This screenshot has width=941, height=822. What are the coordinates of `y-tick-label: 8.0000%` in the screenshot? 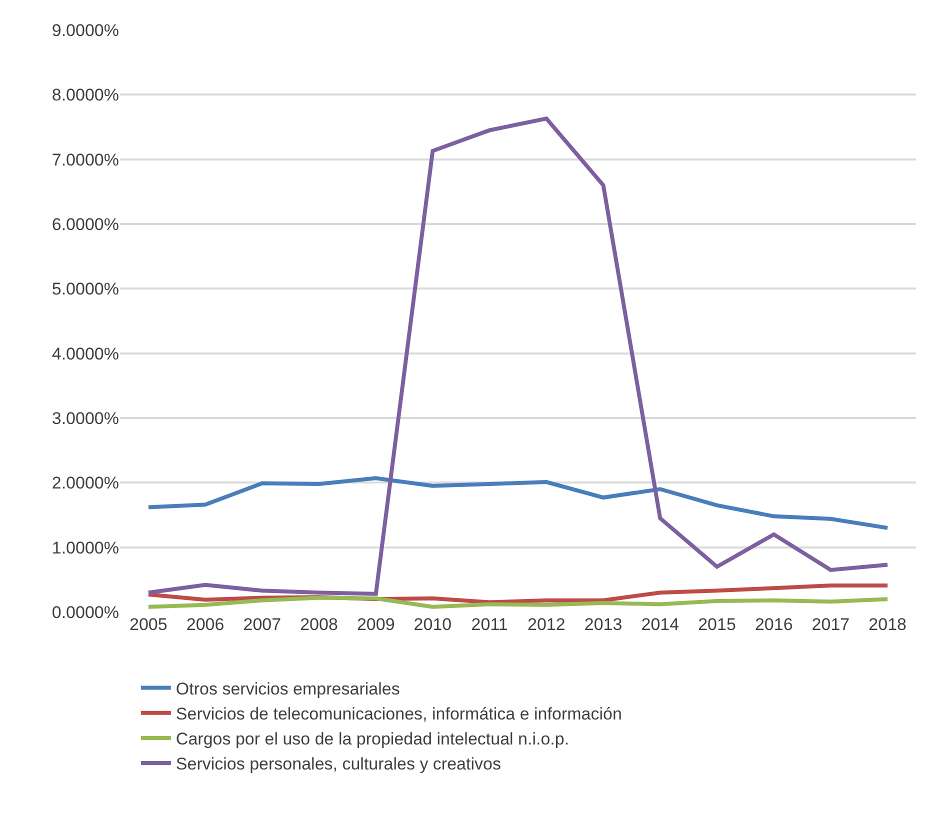 It's located at (85, 95).